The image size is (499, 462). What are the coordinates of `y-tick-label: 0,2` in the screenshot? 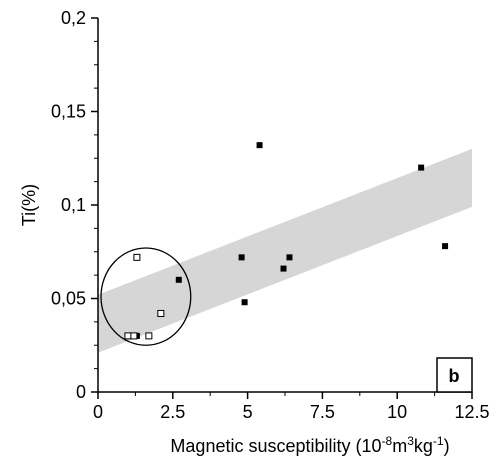 It's located at (73, 18).